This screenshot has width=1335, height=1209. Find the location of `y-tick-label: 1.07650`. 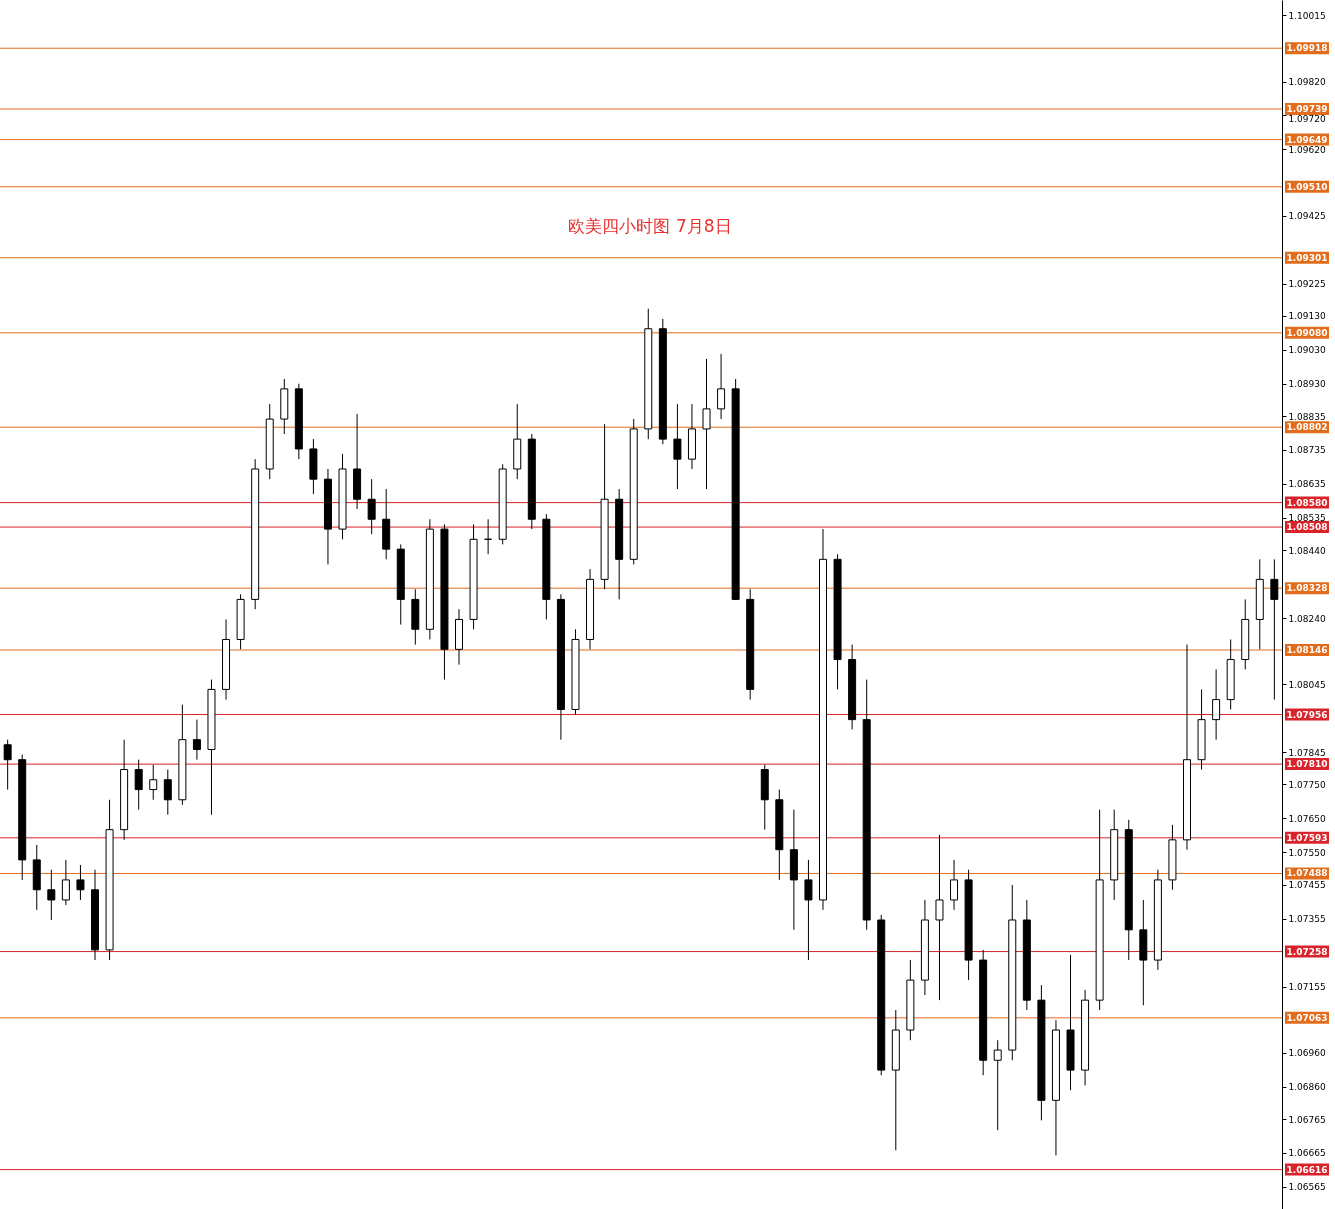

y-tick-label: 1.07650 is located at coordinates (1307, 818).